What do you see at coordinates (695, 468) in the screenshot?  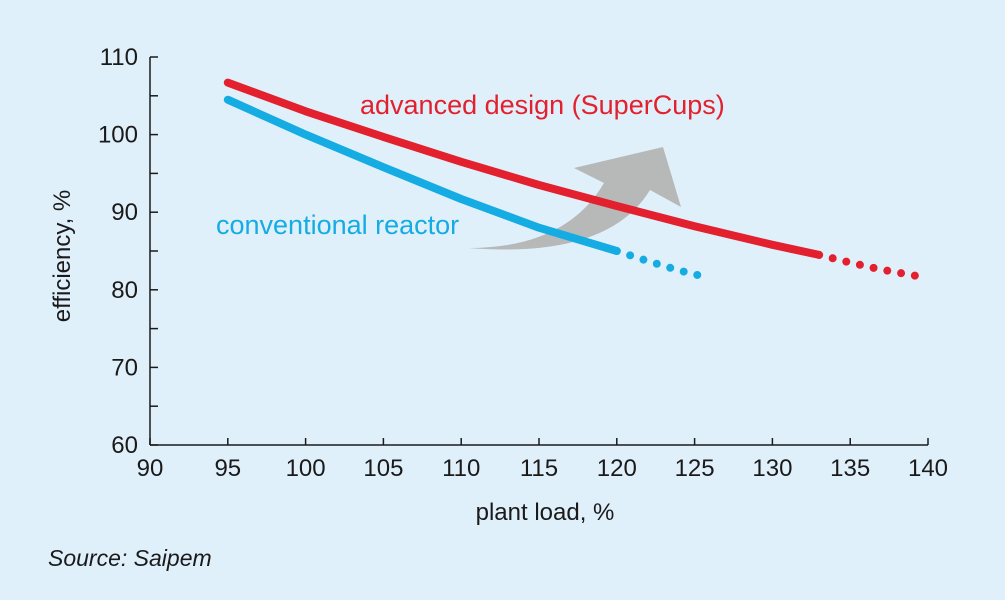 I see `x-tick-label: 125` at bounding box center [695, 468].